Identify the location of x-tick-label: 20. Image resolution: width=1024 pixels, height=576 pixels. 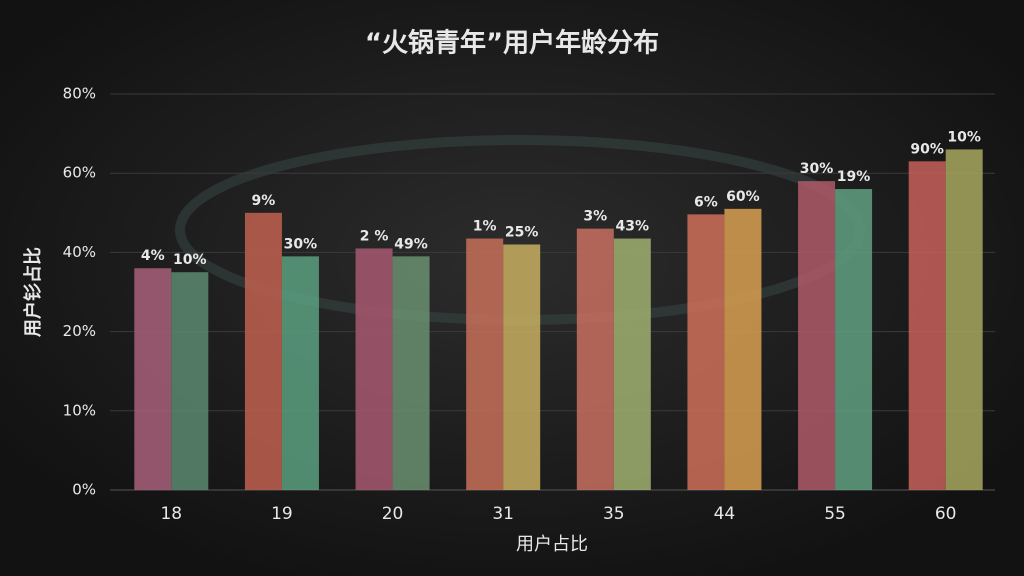
(393, 514).